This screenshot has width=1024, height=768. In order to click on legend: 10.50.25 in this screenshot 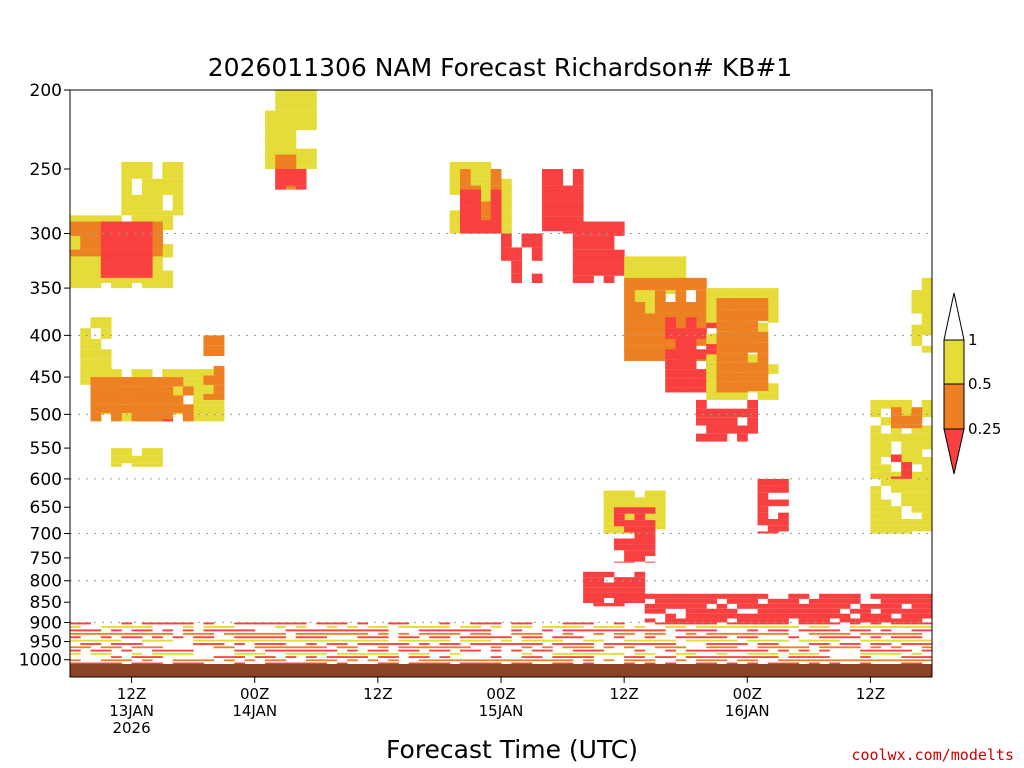, I will do `click(972, 383)`.